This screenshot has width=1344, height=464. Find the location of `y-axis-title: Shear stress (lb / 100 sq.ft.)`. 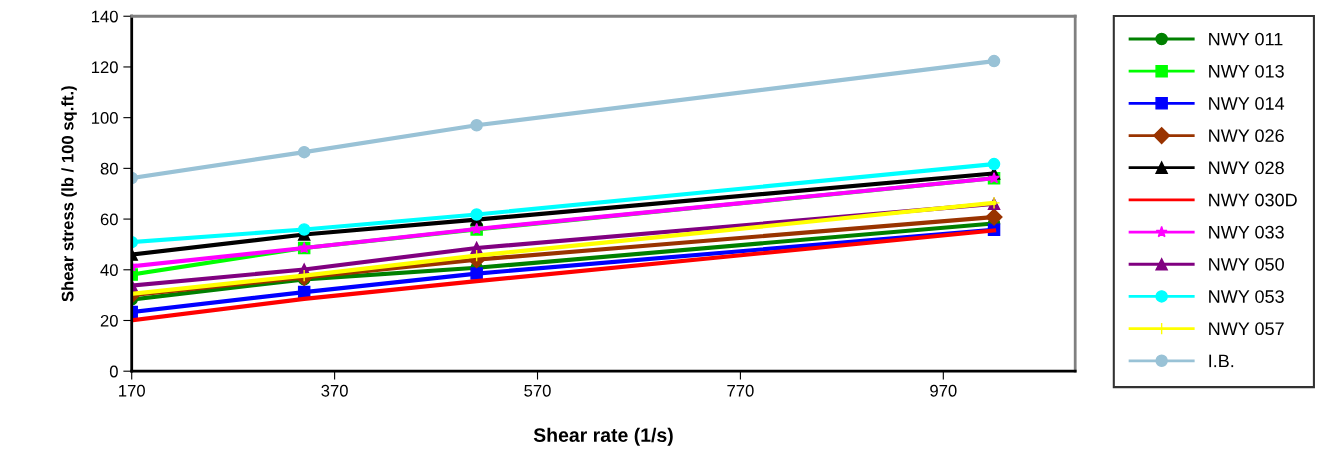

y-axis-title: Shear stress (lb / 100 sq.ft.) is located at coordinates (69, 194).